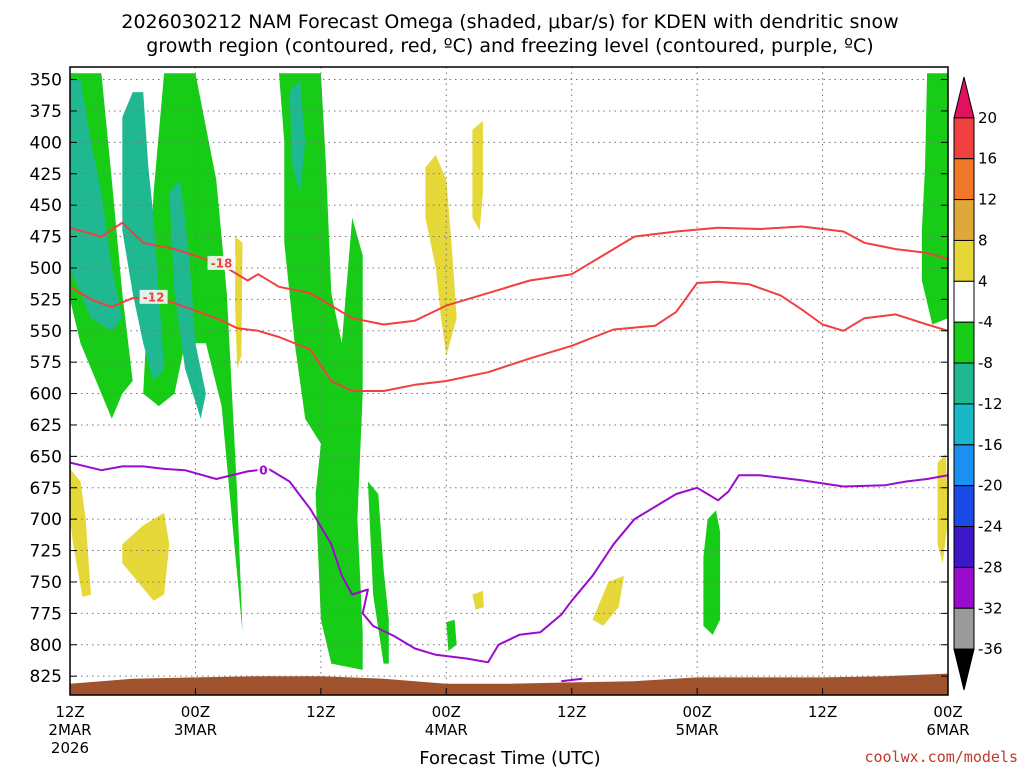  I want to click on y-tick-label-750: 750, so click(46, 583).